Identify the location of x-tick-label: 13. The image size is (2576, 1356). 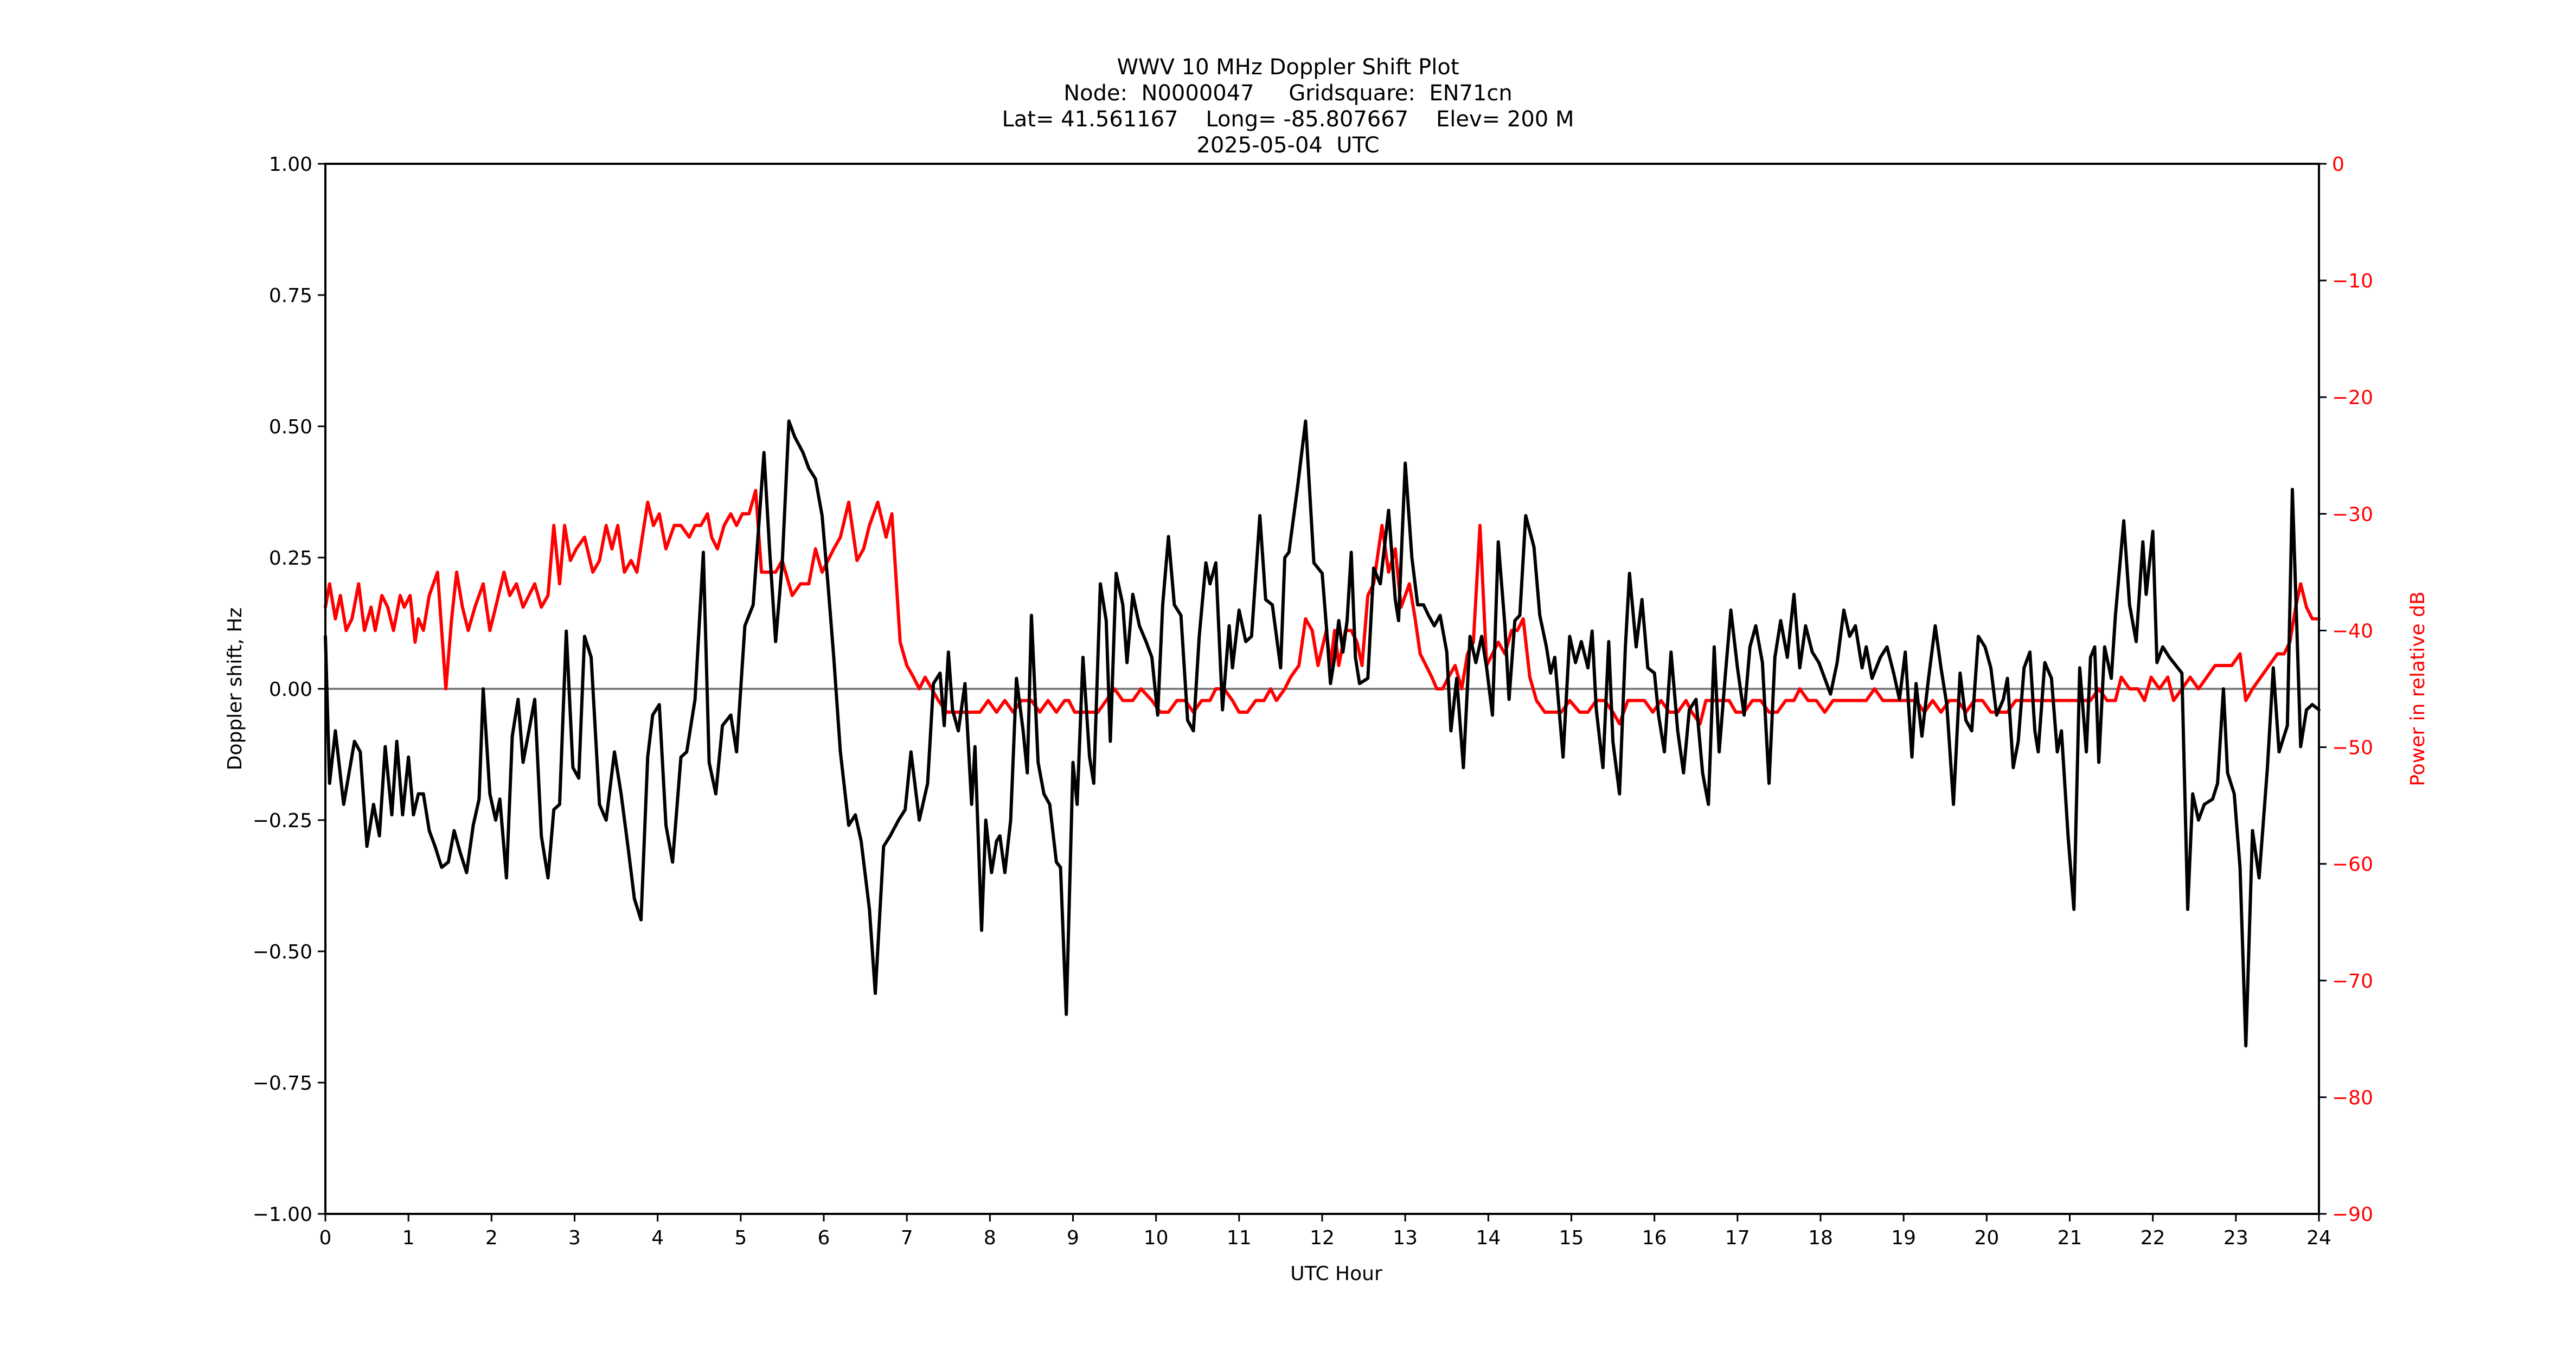
(1405, 1238).